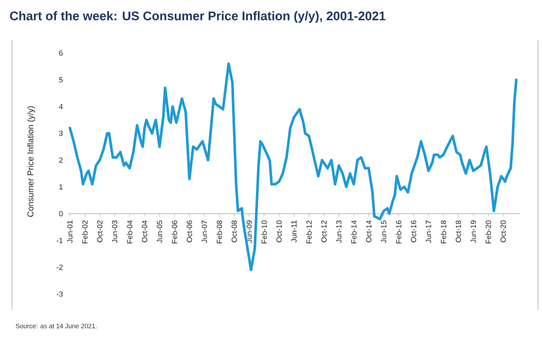 The width and height of the screenshot is (542, 340). I want to click on chart-title: Chart of the week: US Consumer Price Inflation (y/y), 2001-2021, so click(198, 17).